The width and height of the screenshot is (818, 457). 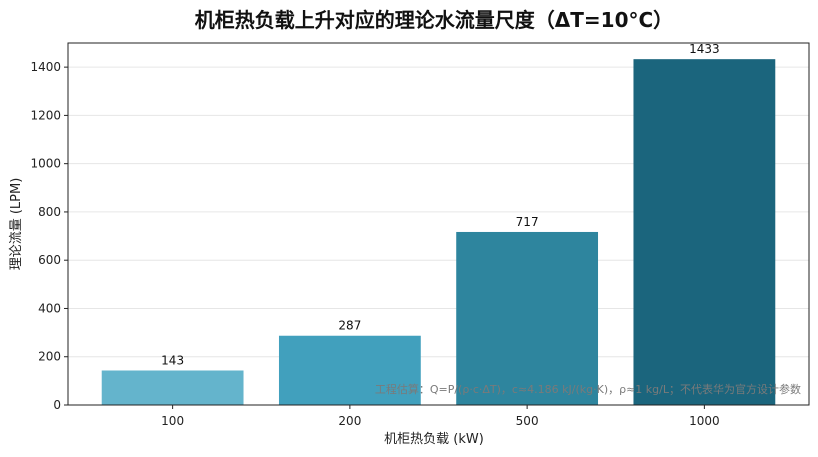 What do you see at coordinates (172, 360) in the screenshot?
I see `data-label-100: 143` at bounding box center [172, 360].